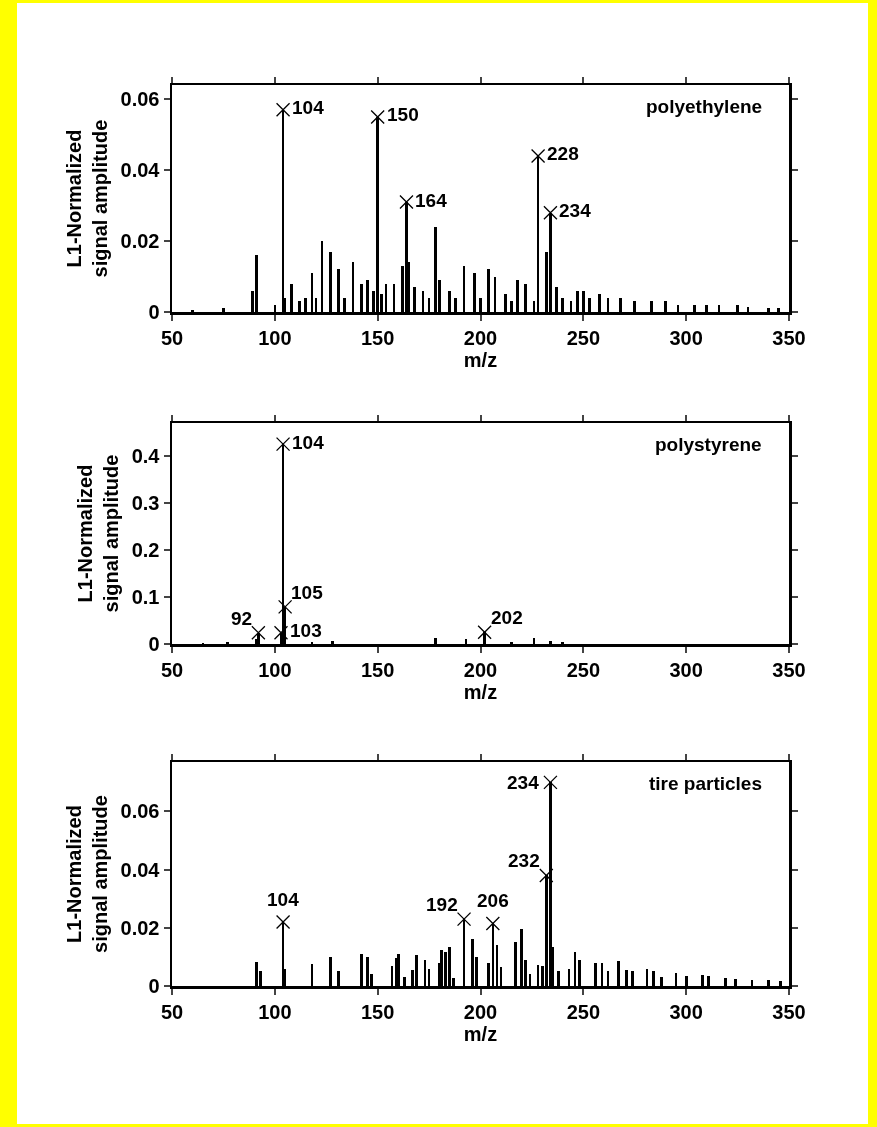 The width and height of the screenshot is (877, 1127). Describe the element at coordinates (507, 617) in the screenshot. I see `annotation: 202` at that location.